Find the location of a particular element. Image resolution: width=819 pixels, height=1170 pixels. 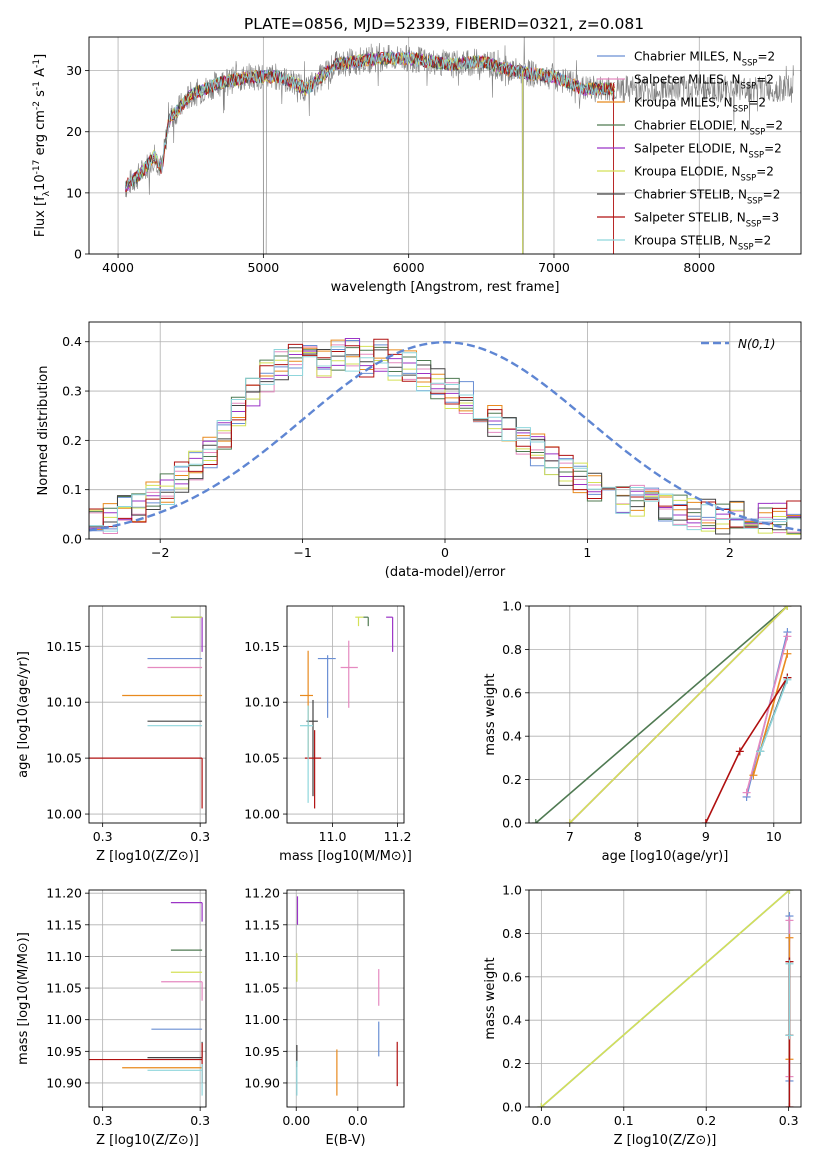

legend-label: Salpeter ELODIE, NSSP=2 is located at coordinates (708, 151).